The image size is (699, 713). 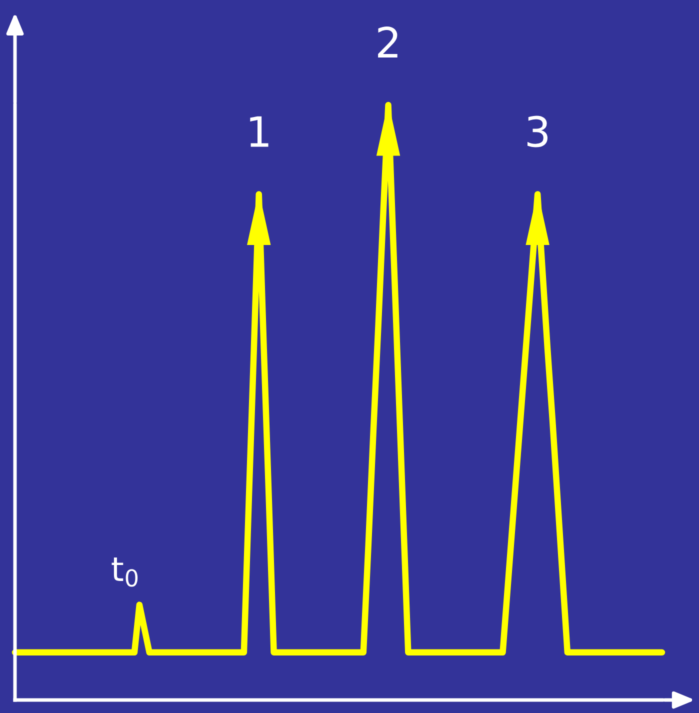 I want to click on annotation: 3, so click(x=538, y=132).